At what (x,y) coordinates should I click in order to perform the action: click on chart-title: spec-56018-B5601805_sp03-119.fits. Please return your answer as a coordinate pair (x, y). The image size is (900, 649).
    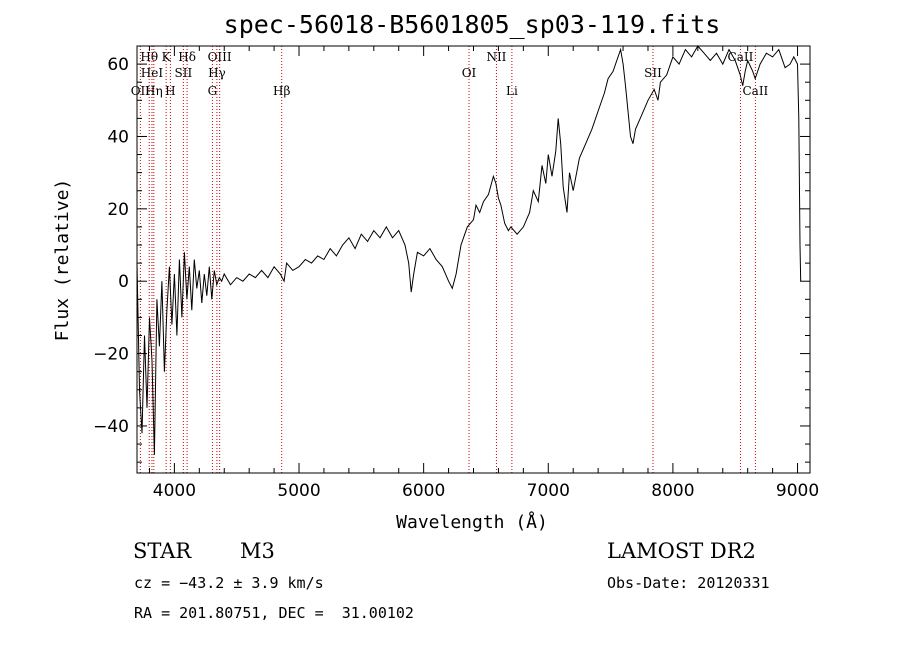
    Looking at the image, I should click on (472, 24).